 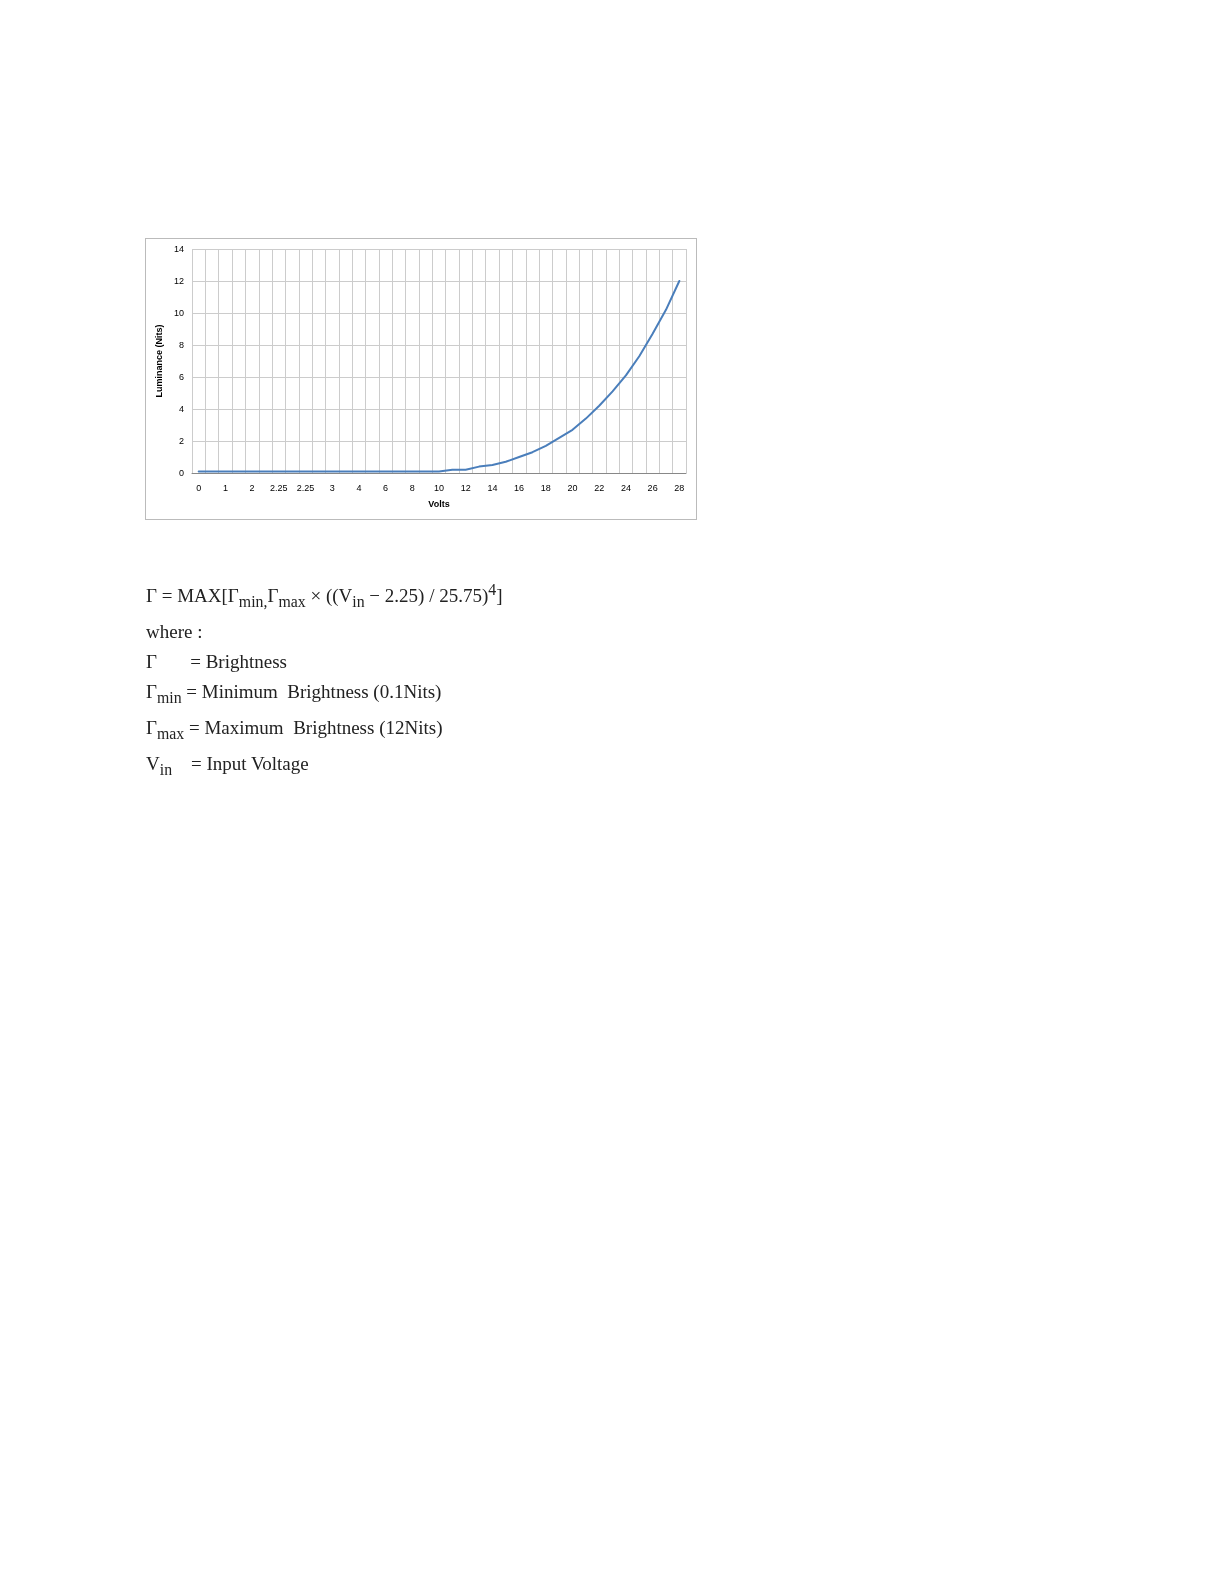 I want to click on text: Γ = Brightness, so click(x=217, y=662).